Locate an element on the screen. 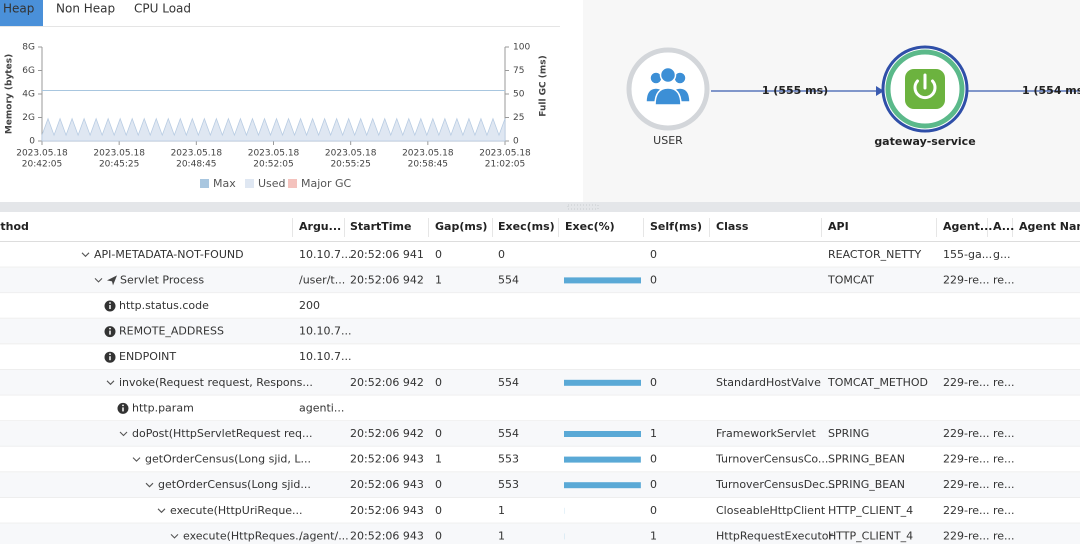 The height and width of the screenshot is (544, 1080). column-header: Gap(ms) is located at coordinates (461, 226).